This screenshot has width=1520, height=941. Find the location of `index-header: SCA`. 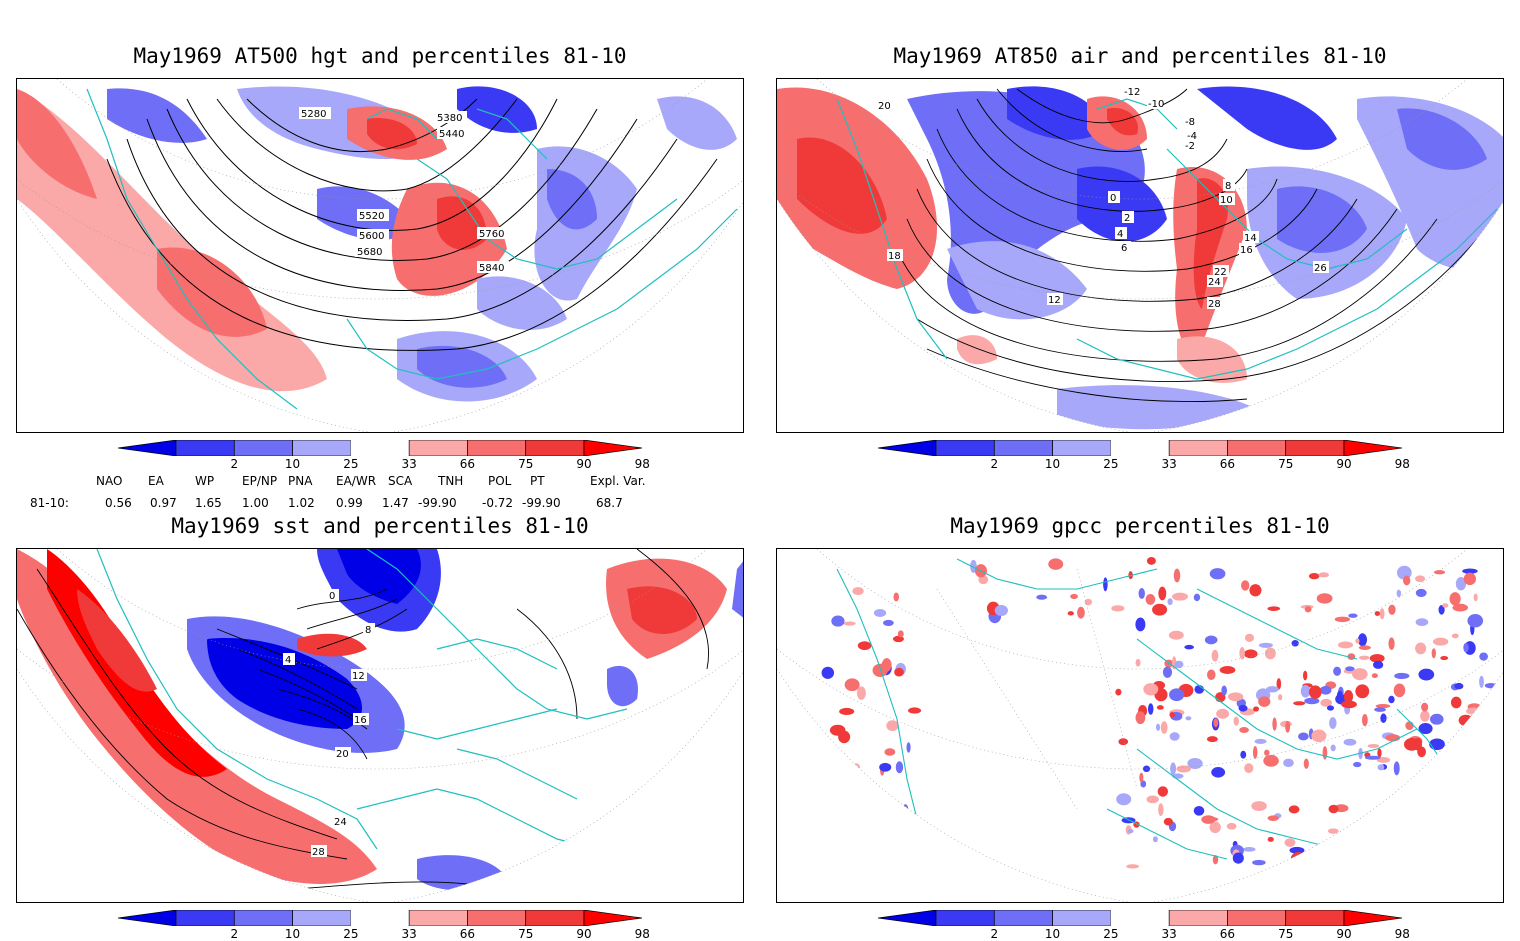

index-header: SCA is located at coordinates (400, 481).